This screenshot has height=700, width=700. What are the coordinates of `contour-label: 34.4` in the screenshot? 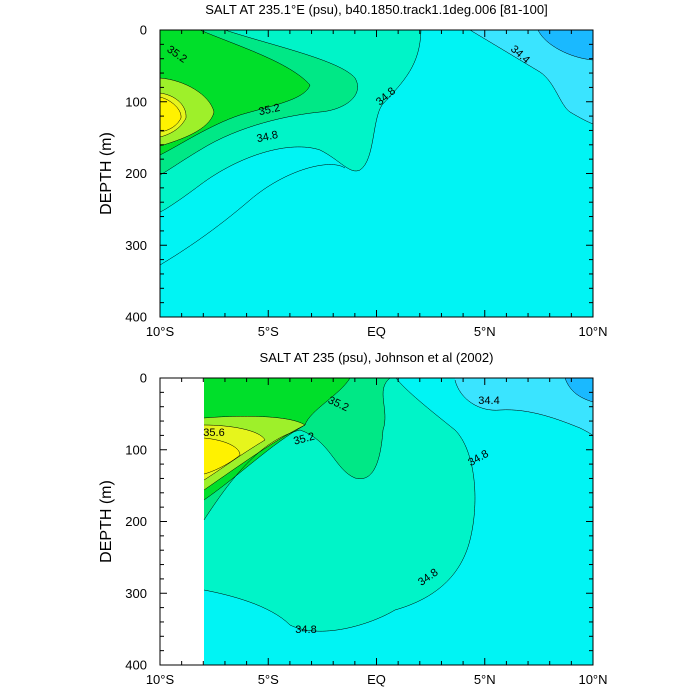 It's located at (488, 401).